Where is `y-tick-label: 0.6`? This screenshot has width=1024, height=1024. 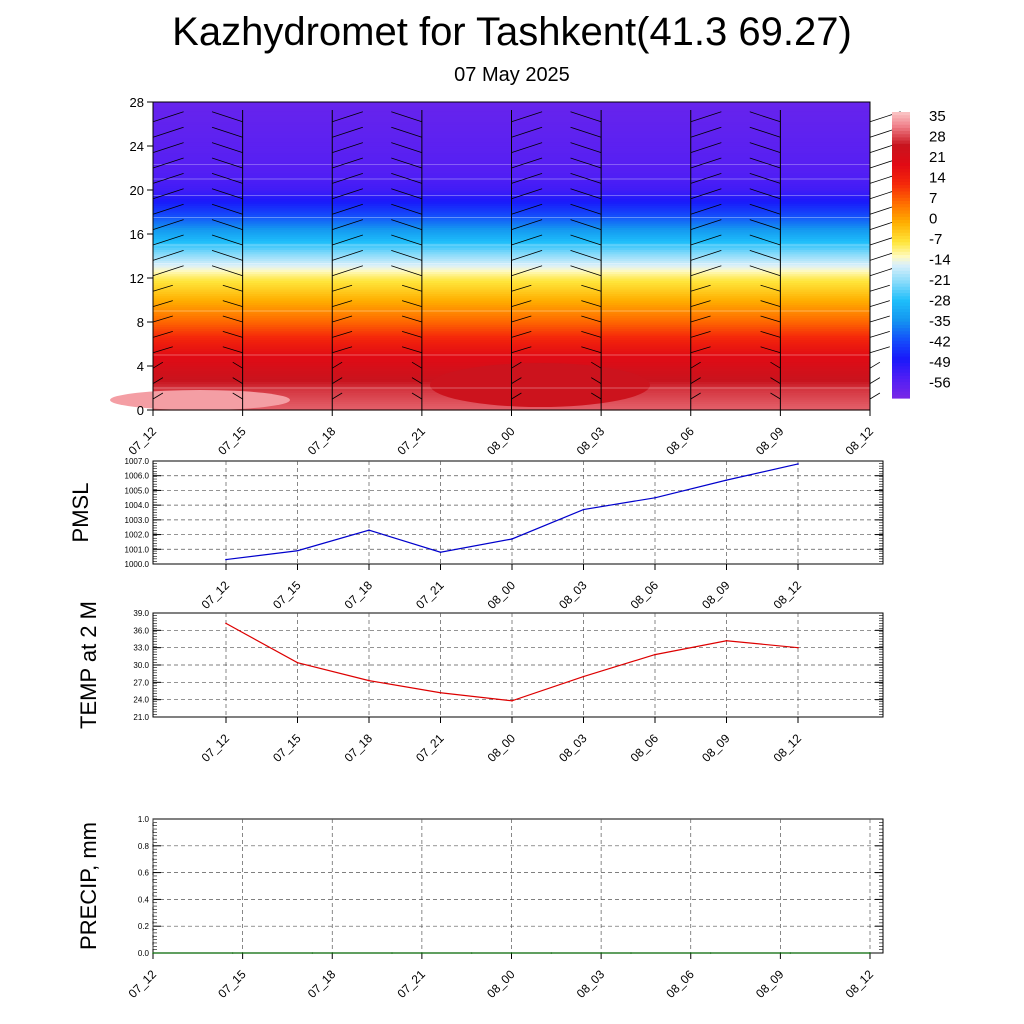
y-tick-label: 0.6 is located at coordinates (144, 873).